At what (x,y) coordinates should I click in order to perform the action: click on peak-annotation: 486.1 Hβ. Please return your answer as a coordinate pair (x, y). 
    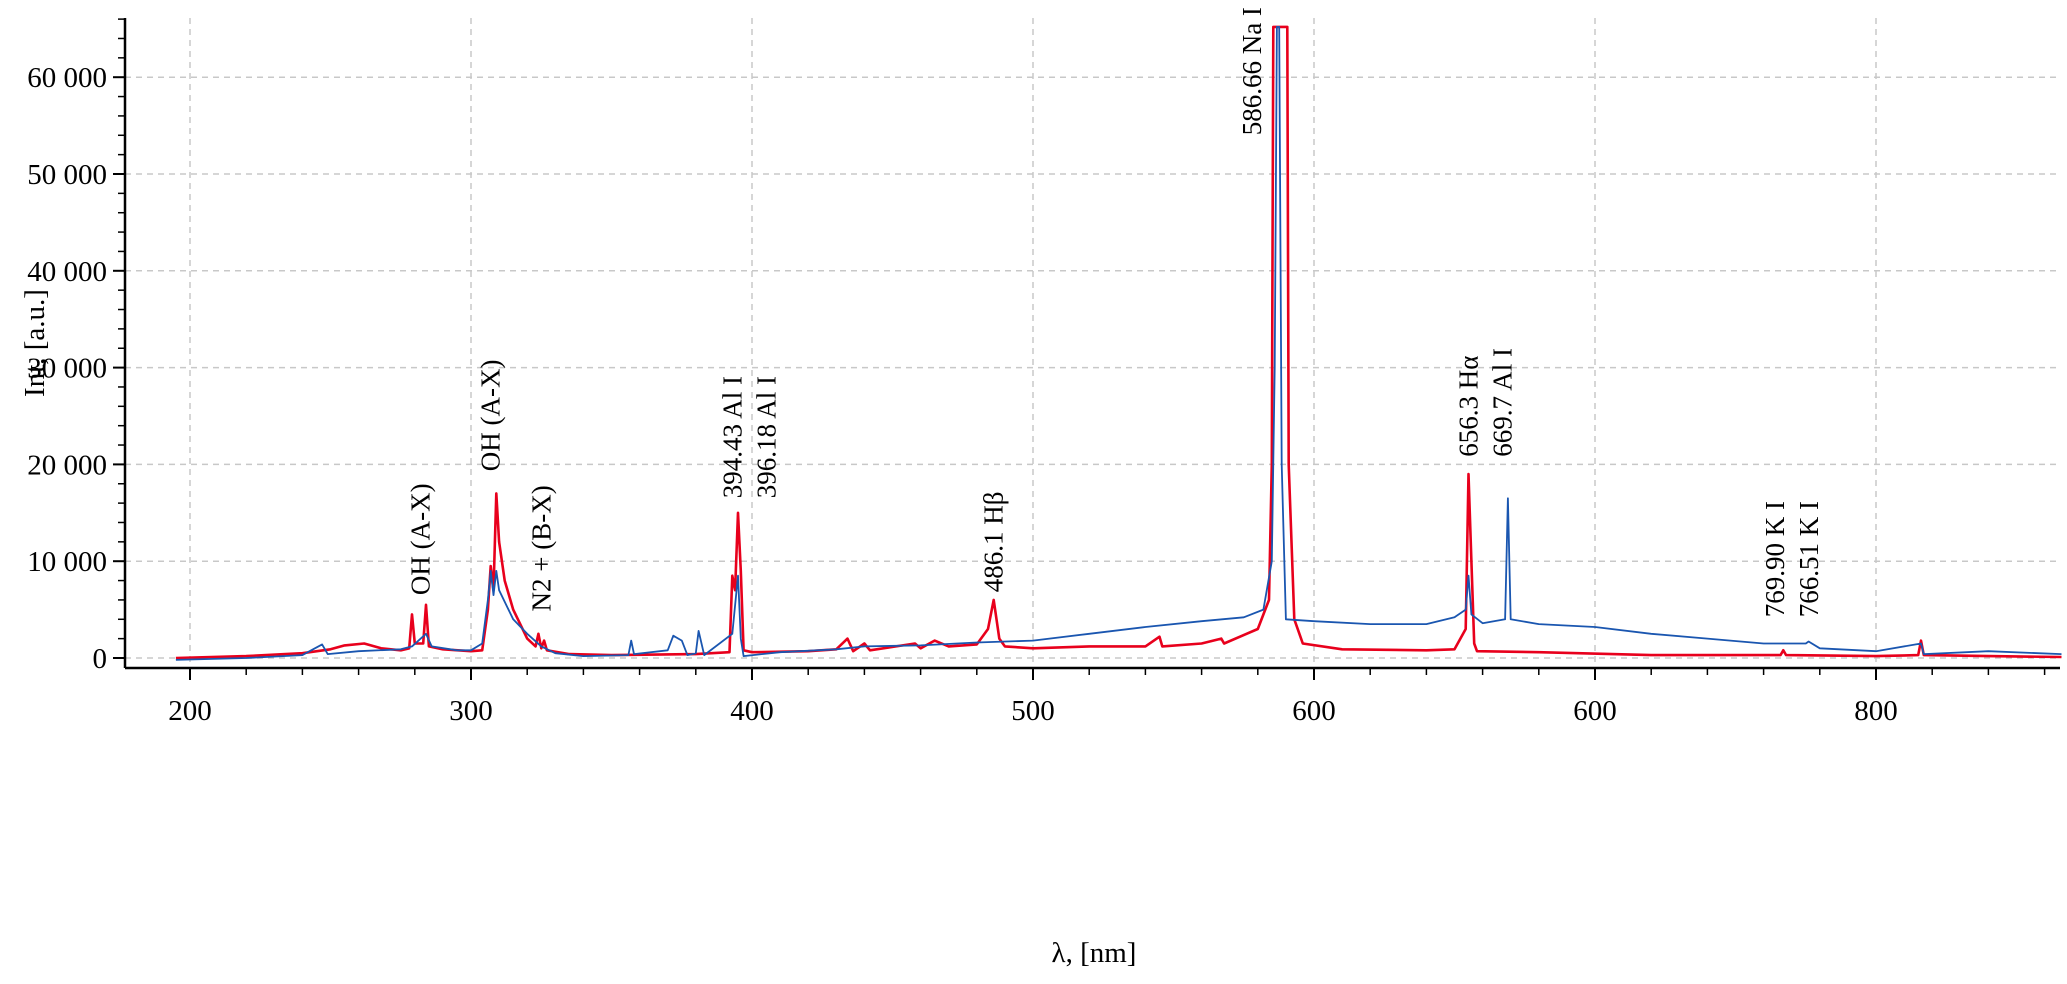
    Looking at the image, I should click on (994, 541).